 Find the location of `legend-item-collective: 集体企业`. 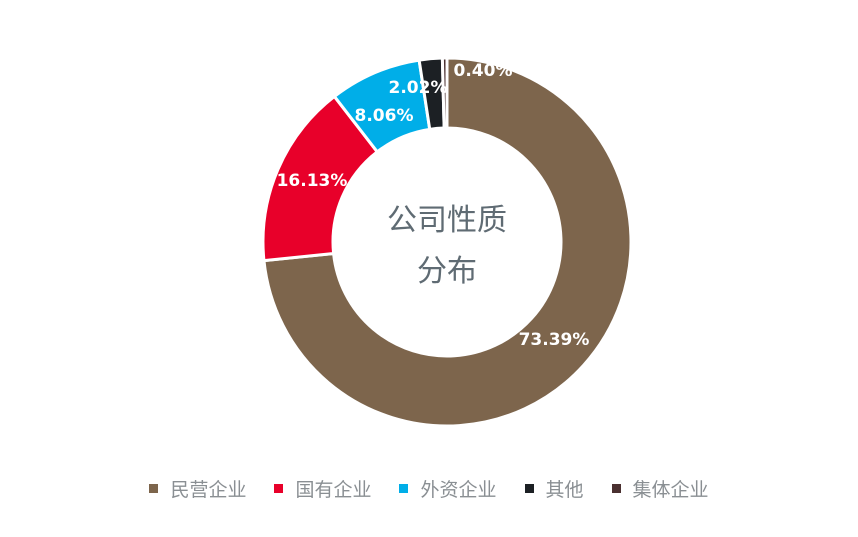

legend-item-collective: 集体企业 is located at coordinates (660, 488).